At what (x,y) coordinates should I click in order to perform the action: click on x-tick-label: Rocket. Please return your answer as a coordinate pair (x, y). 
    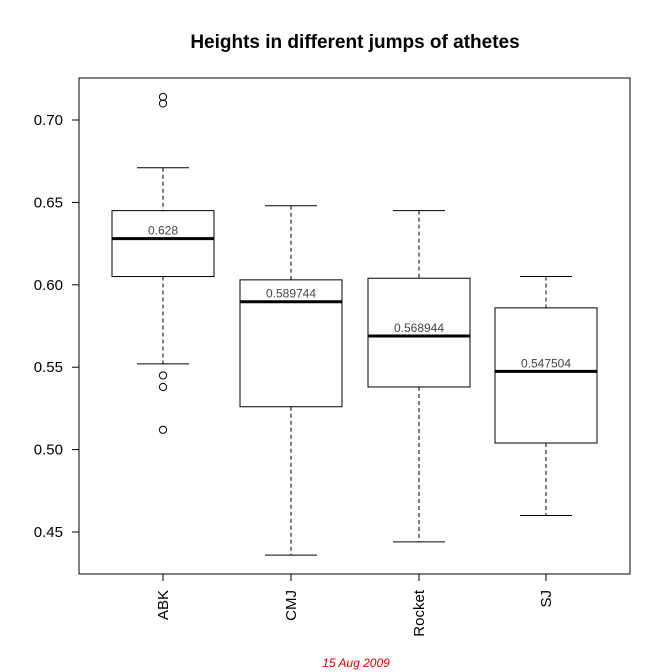
    Looking at the image, I should click on (419, 613).